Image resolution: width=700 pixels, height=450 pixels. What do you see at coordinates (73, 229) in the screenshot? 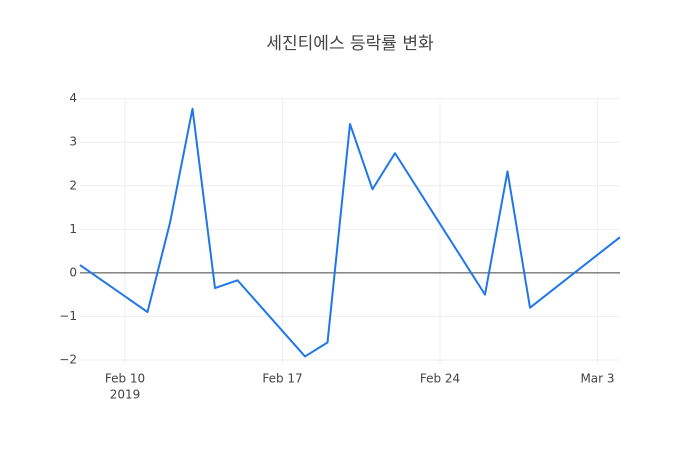
I see `y-tick-label: 1` at bounding box center [73, 229].